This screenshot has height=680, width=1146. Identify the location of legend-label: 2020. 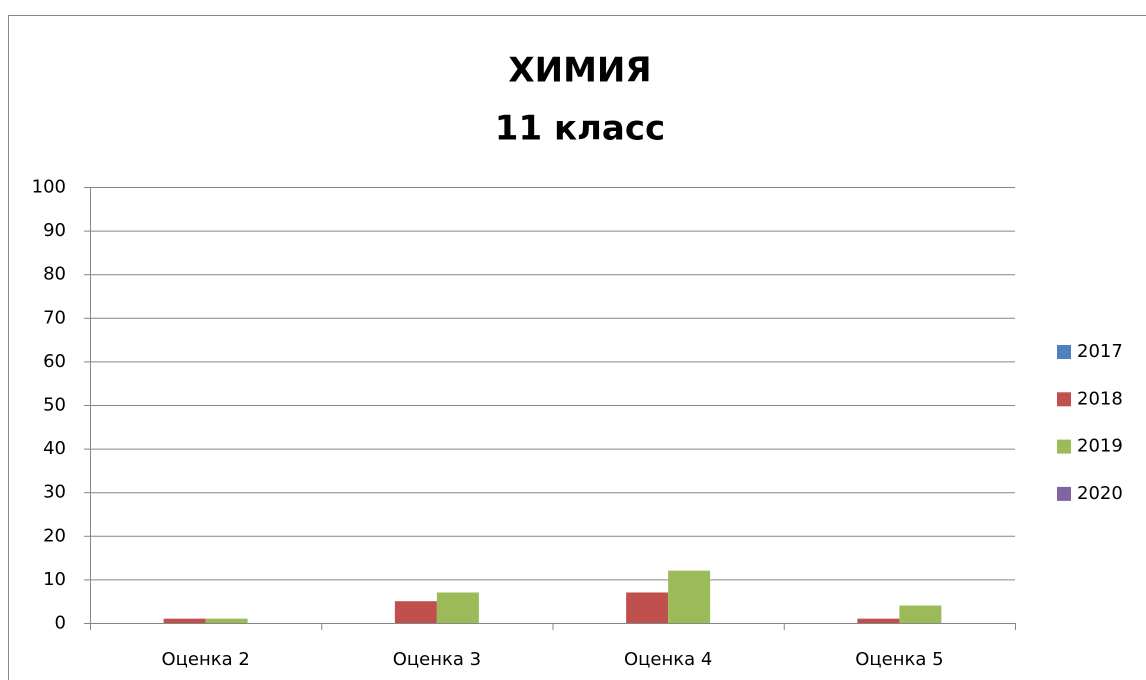
(1100, 493).